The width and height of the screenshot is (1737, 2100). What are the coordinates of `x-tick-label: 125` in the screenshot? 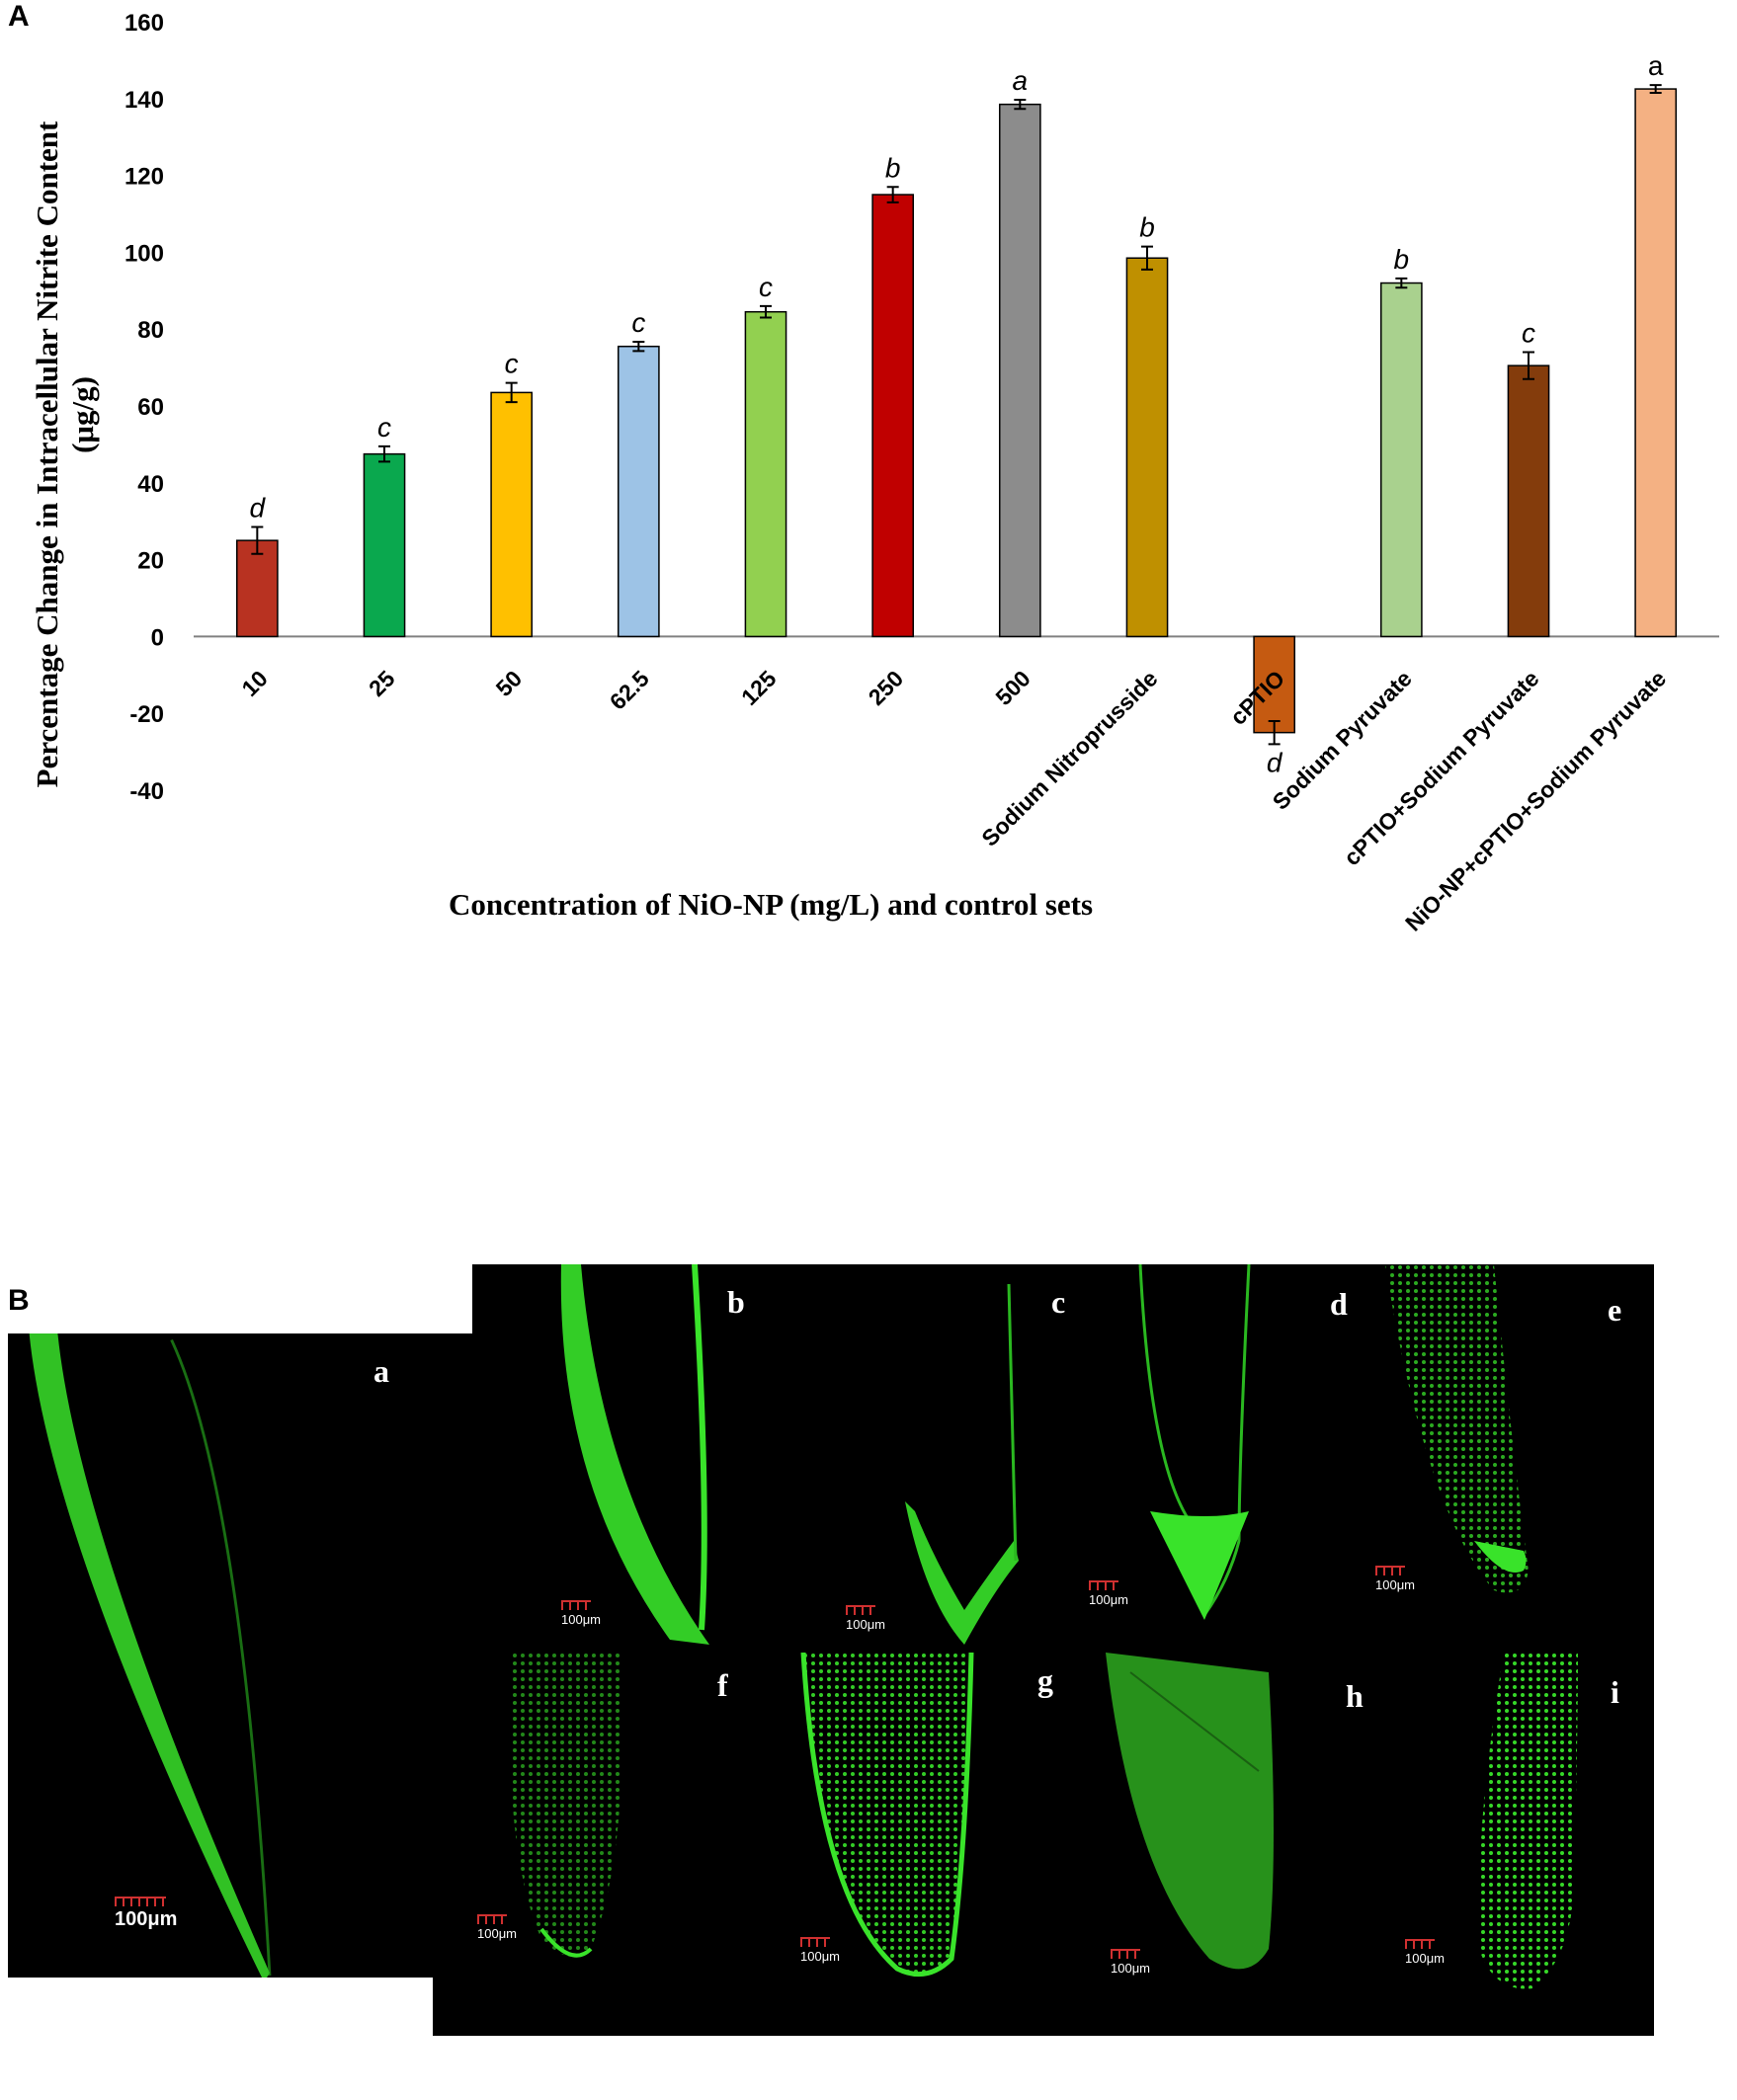 It's located at (759, 688).